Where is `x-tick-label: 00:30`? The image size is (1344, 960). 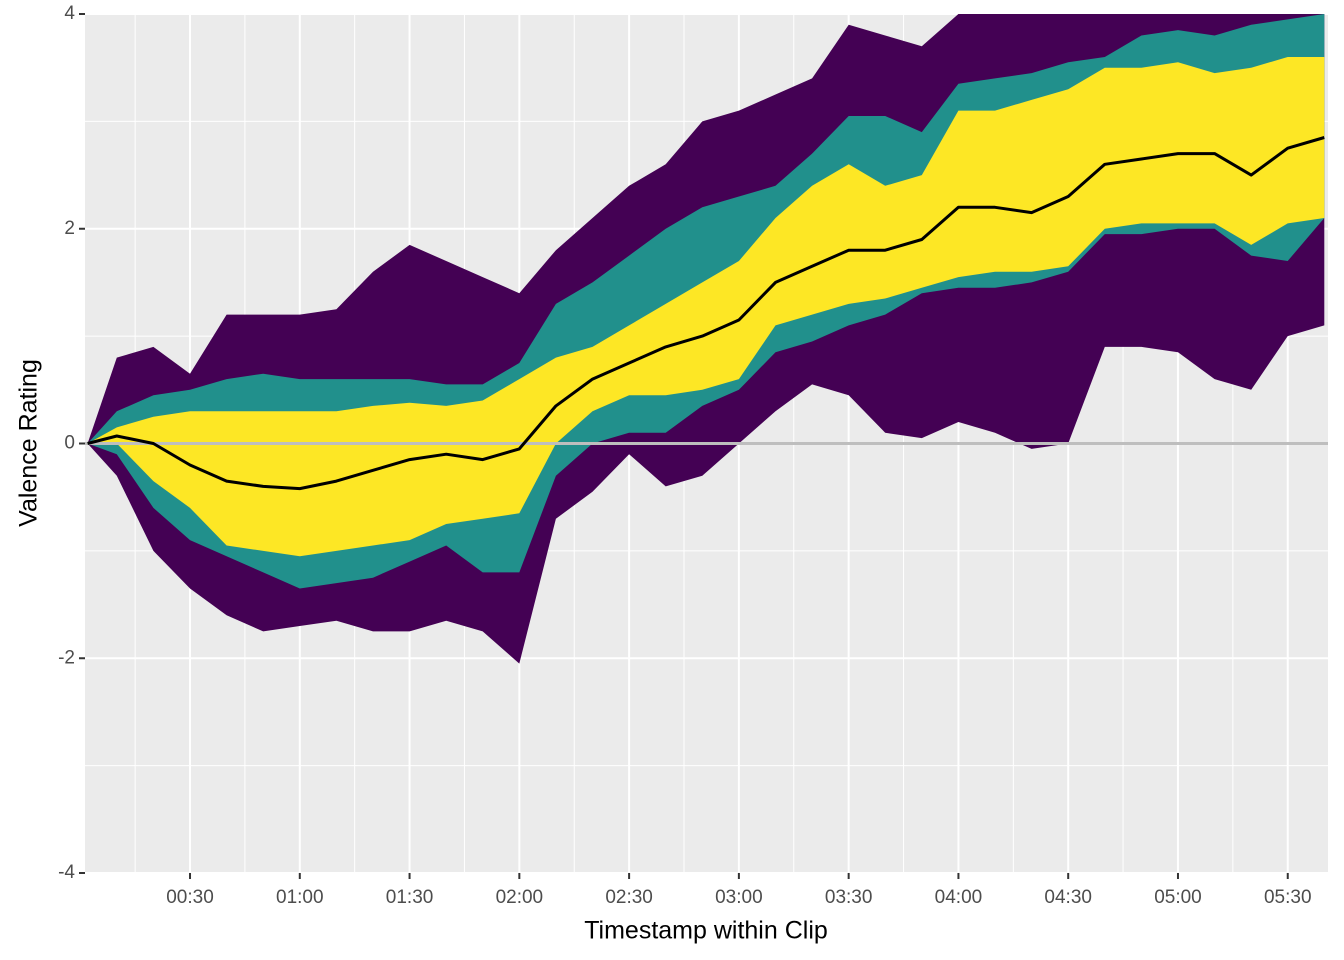
x-tick-label: 00:30 is located at coordinates (190, 897).